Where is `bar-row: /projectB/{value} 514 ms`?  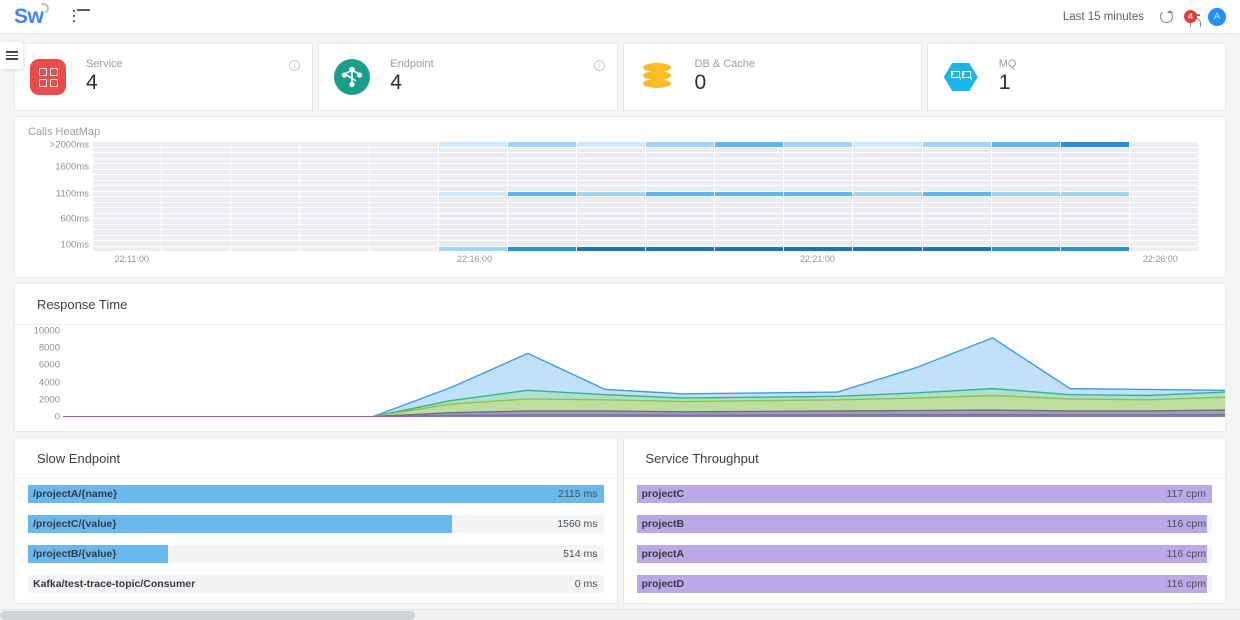 bar-row: /projectB/{value} 514 ms is located at coordinates (316, 554).